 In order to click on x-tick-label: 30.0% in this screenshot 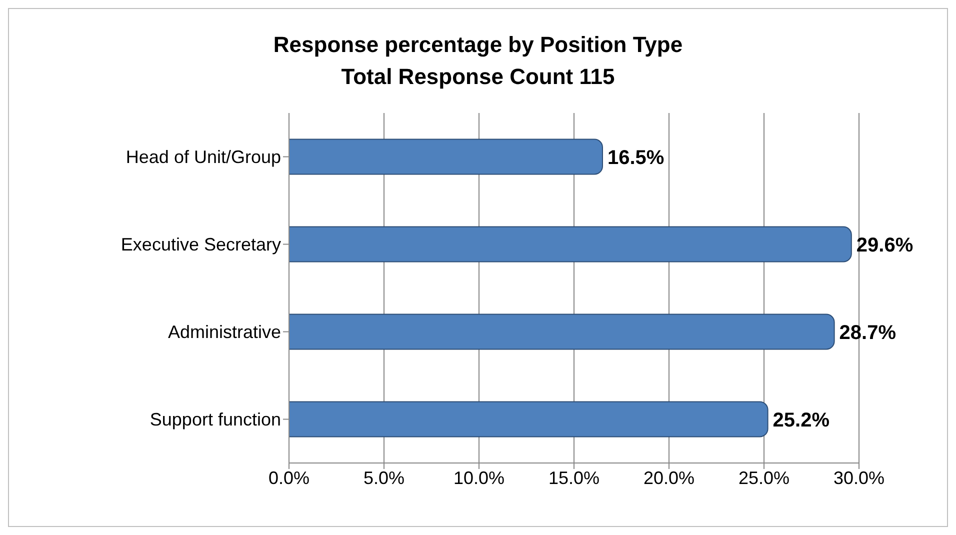, I will do `click(859, 478)`.